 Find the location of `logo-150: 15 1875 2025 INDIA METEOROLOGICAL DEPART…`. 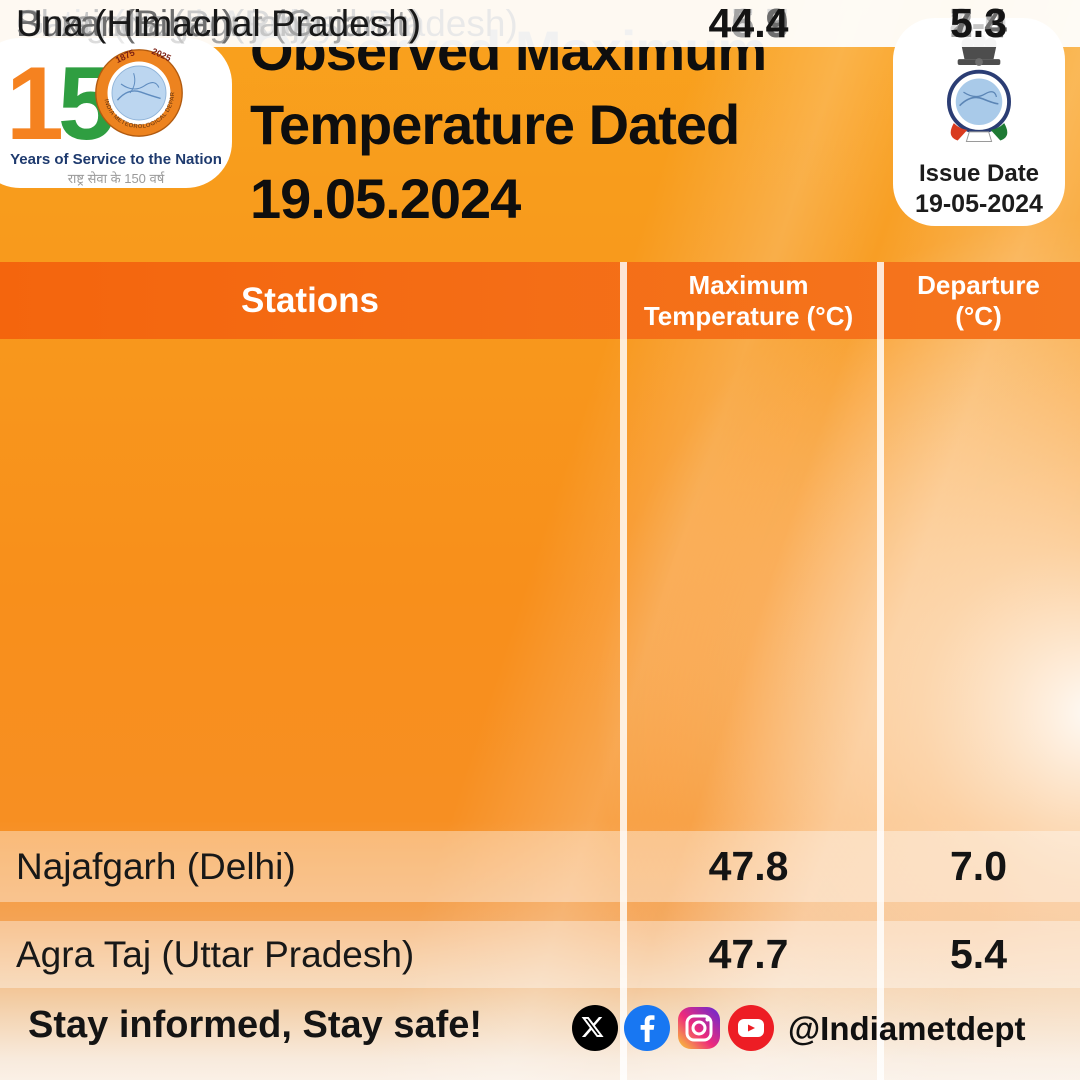

logo-150: 15 1875 2025 INDIA METEOROLOGICAL DEPART… is located at coordinates (116, 97).